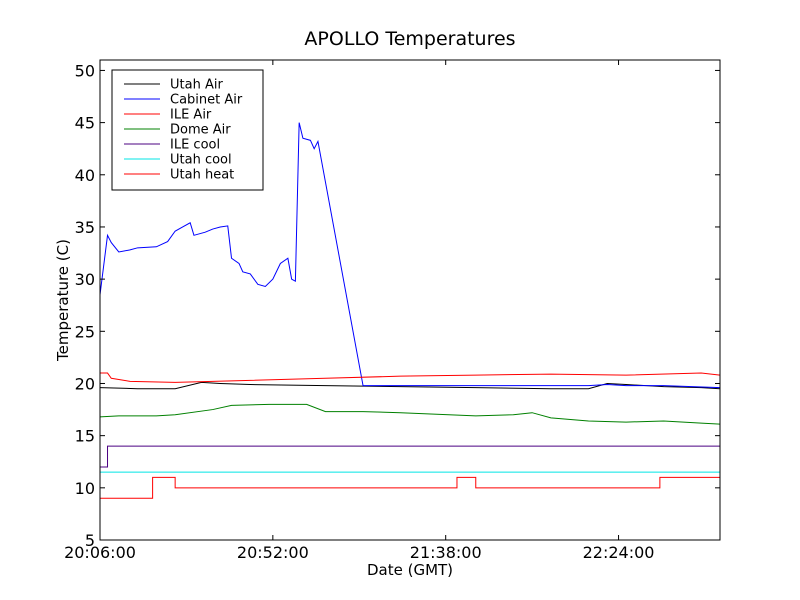 The width and height of the screenshot is (800, 600). Describe the element at coordinates (410, 456) in the screenshot. I see `series-line-ile-cool` at that location.